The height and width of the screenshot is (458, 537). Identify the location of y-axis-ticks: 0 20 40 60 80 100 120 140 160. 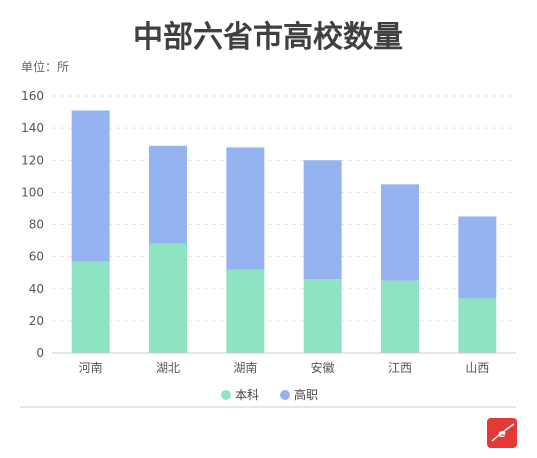
(32, 224).